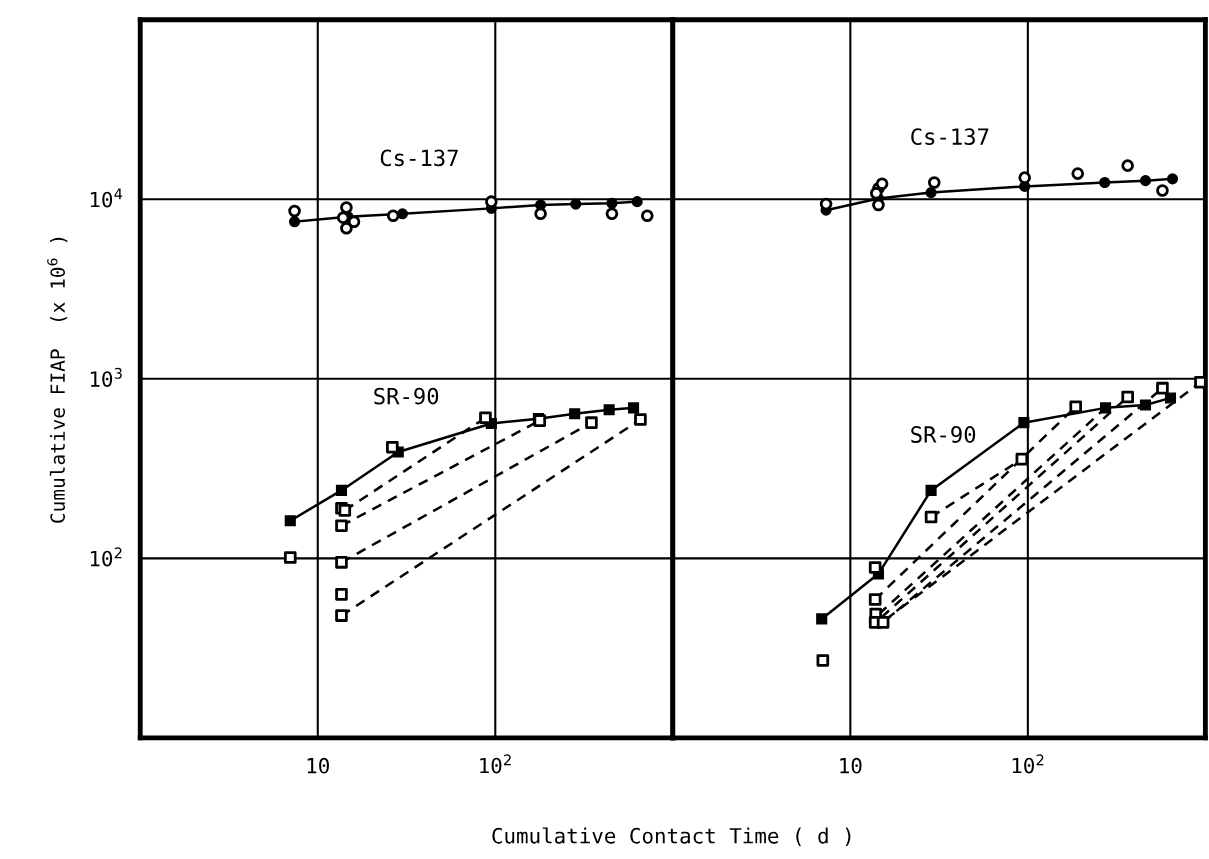 The height and width of the screenshot is (859, 1209). I want to click on y-tick-label: 10$^{2}$, so click(106, 557).